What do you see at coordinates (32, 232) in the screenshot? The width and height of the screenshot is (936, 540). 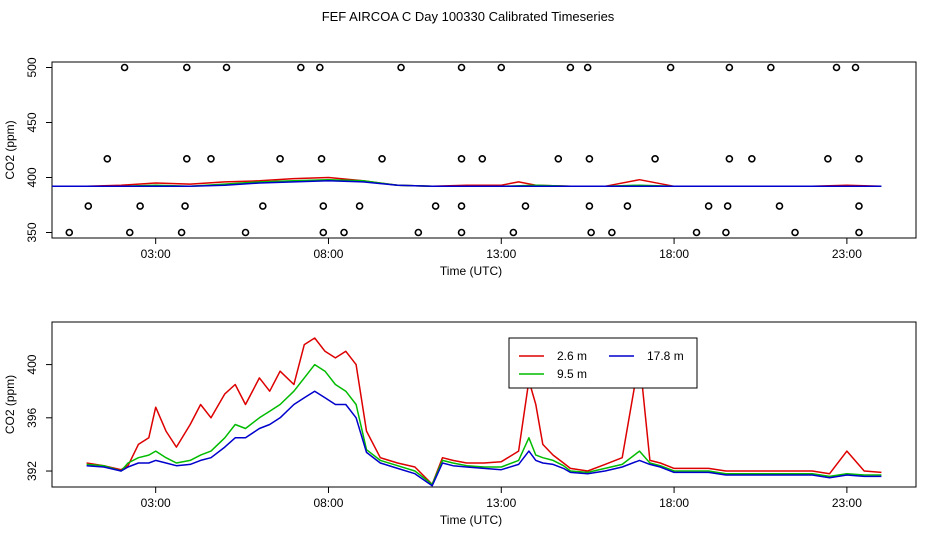 I see `y-tick-label: 350` at bounding box center [32, 232].